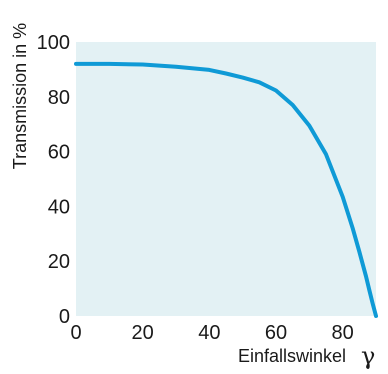  Describe the element at coordinates (64, 317) in the screenshot. I see `y-tick-label: 0` at that location.